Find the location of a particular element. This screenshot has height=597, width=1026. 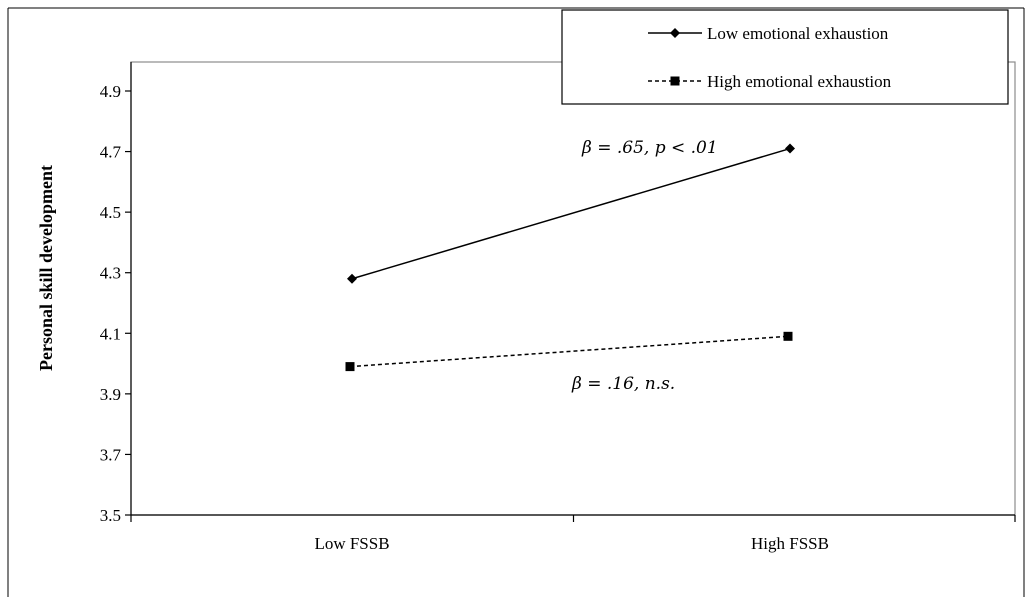

x-axis: Low FSSB High FSSB is located at coordinates (573, 533).